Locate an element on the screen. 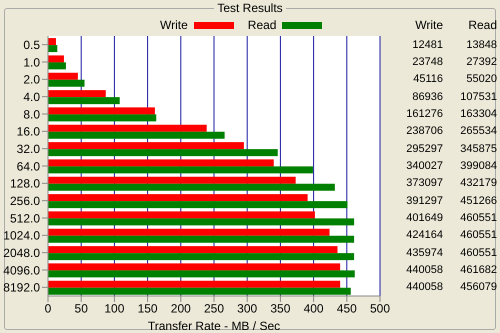  chart-title: Test Results is located at coordinates (250, 8).